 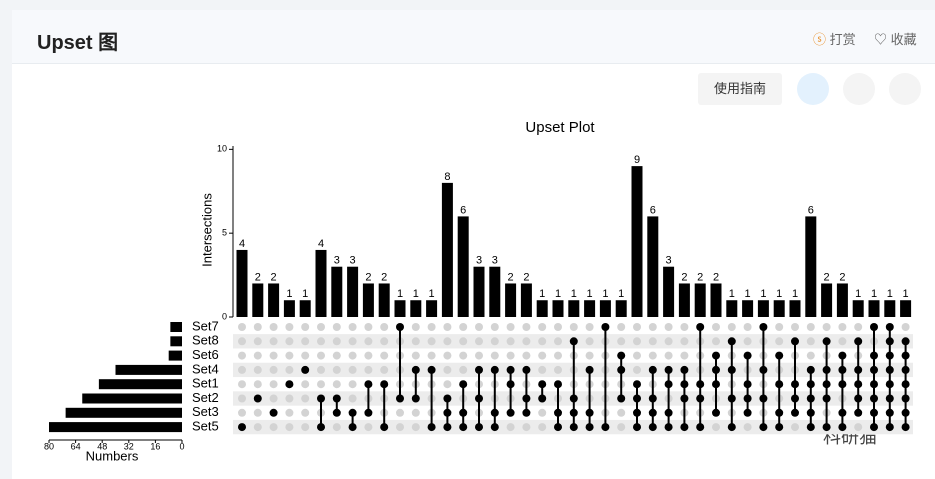 What do you see at coordinates (205, 426) in the screenshot?
I see `set-label: Set5` at bounding box center [205, 426].